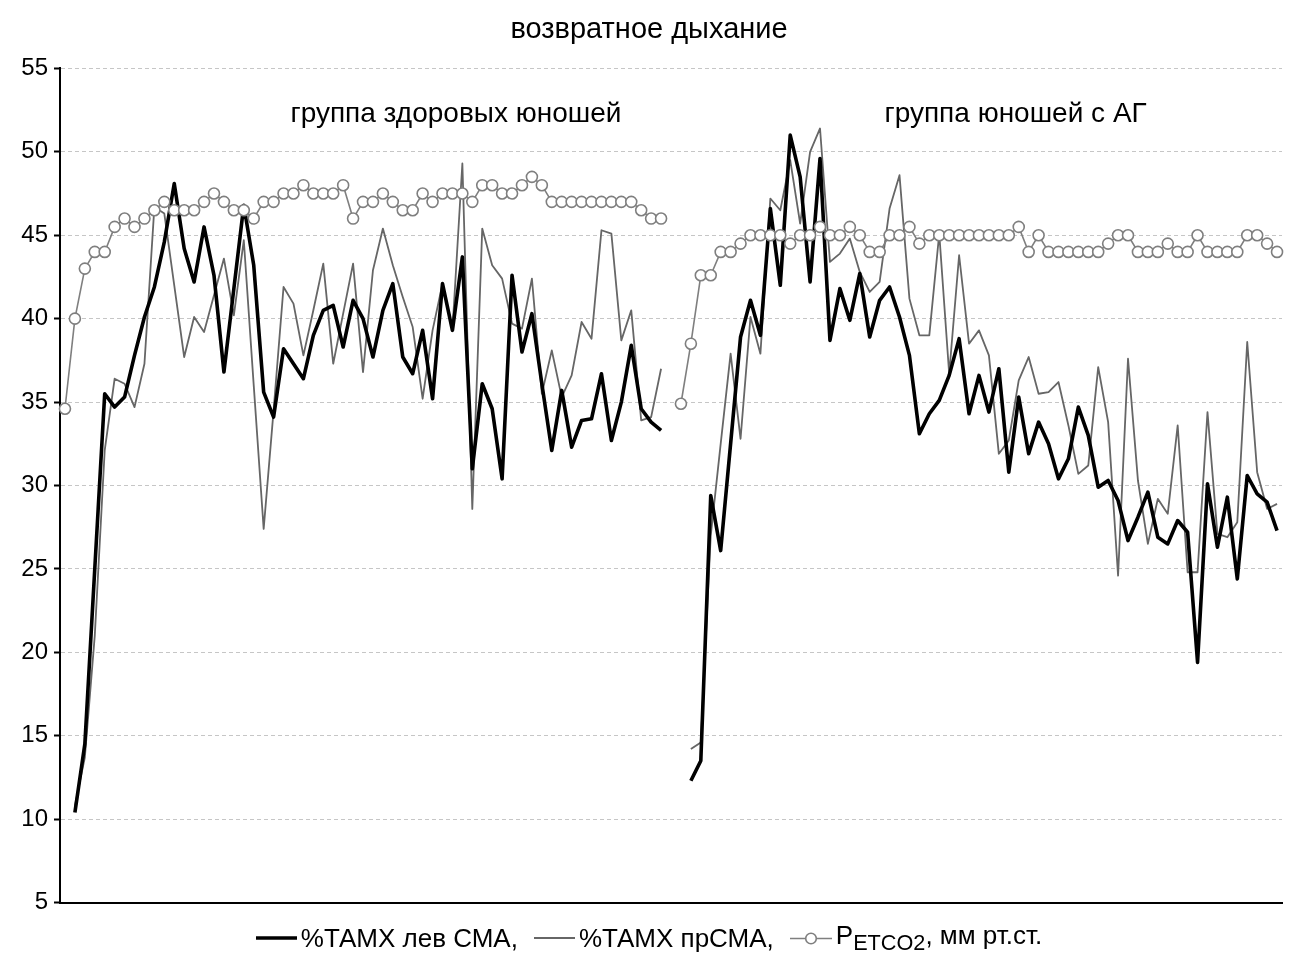  What do you see at coordinates (41, 901) in the screenshot?
I see `y-tick-label: 5` at bounding box center [41, 901].